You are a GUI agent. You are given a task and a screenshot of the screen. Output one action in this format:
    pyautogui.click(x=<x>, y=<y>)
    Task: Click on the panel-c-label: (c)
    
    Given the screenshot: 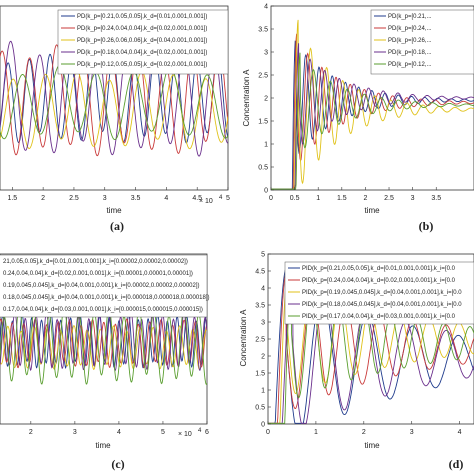 What is the action you would take?
    pyautogui.click(x=117, y=464)
    